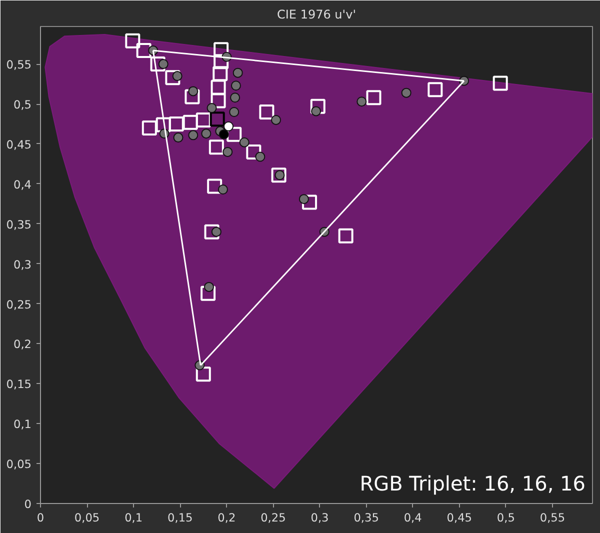 This screenshot has height=533, width=600. What do you see at coordinates (19, 144) in the screenshot?
I see `y-tick-label: 0,45` at bounding box center [19, 144].